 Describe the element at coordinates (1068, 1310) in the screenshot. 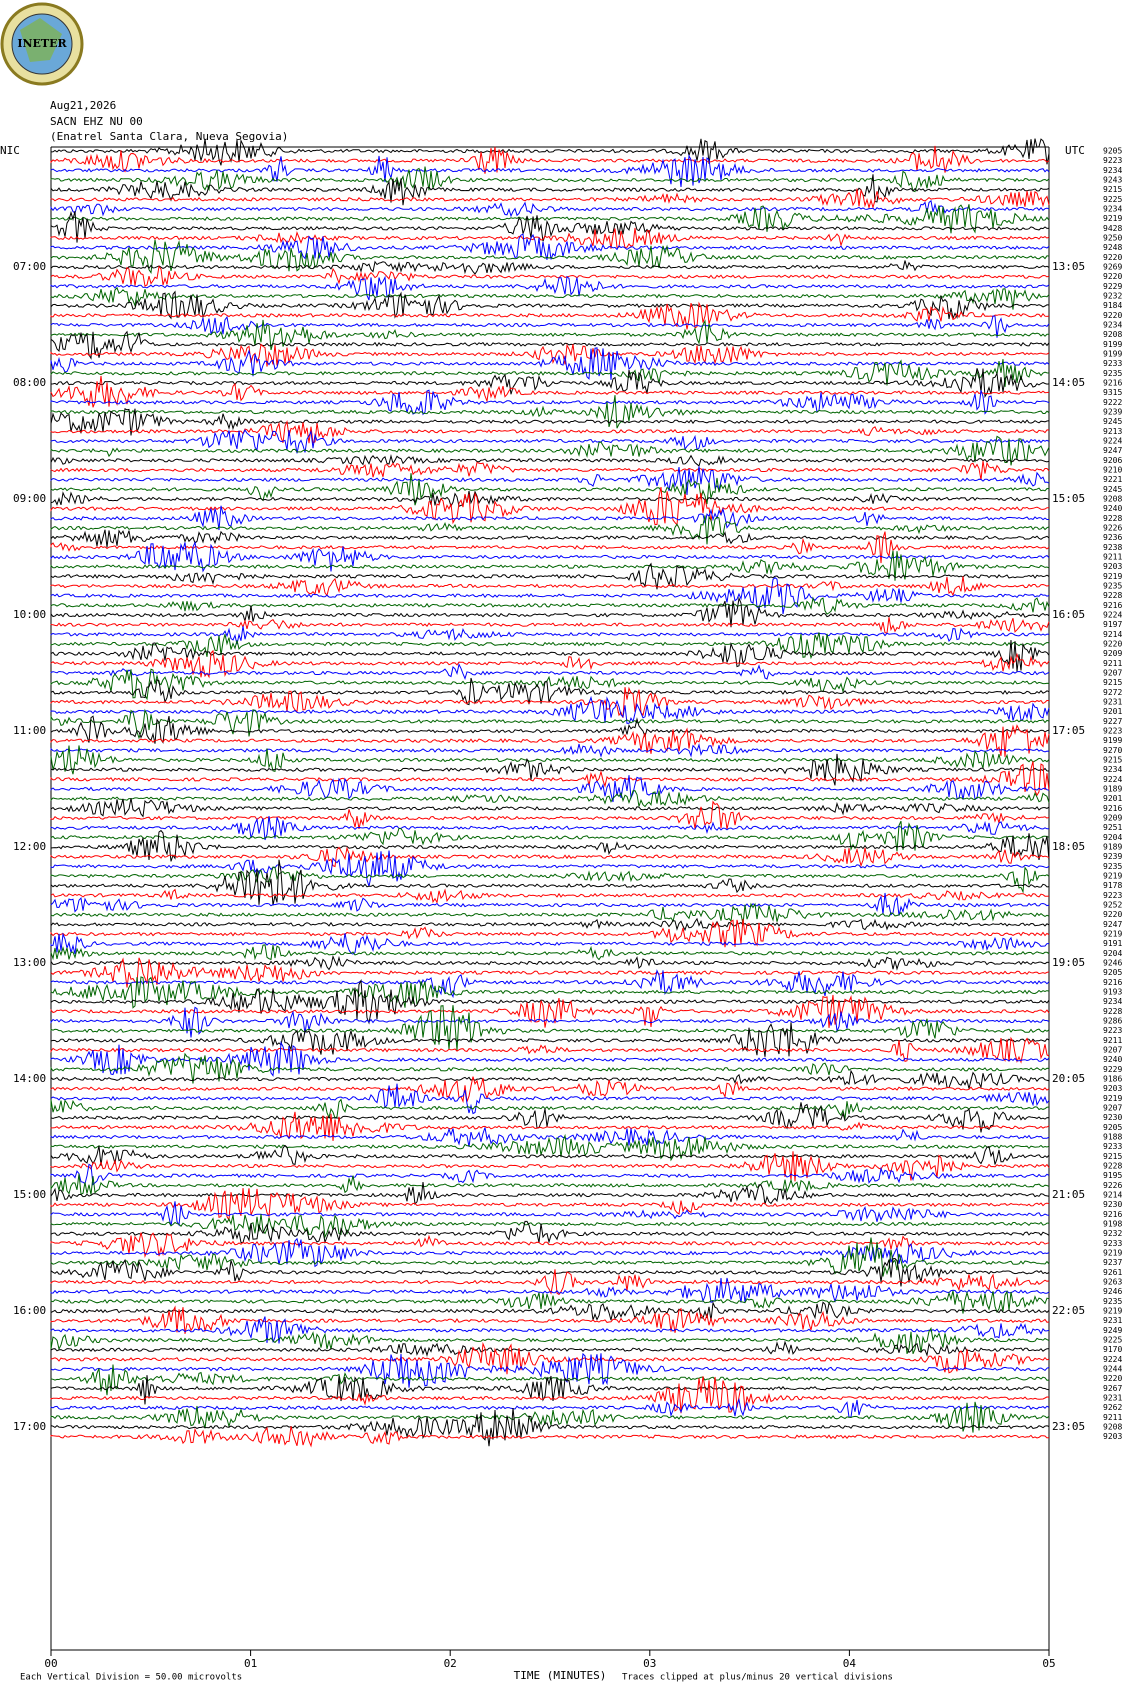

I see `right-hour-label: 22:05` at that location.